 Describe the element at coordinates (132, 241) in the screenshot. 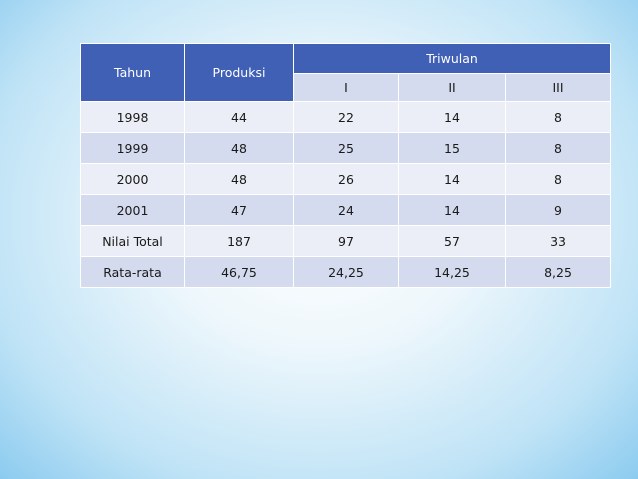

I see `cell-label: Nilai Total` at that location.